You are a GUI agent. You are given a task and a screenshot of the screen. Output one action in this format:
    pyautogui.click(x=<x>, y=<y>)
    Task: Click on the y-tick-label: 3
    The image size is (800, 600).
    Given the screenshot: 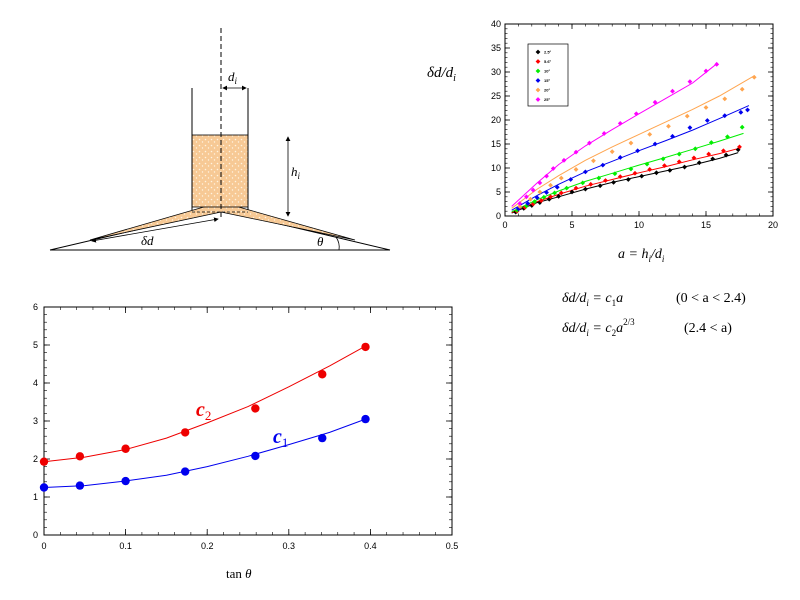 What is the action you would take?
    pyautogui.click(x=35, y=421)
    